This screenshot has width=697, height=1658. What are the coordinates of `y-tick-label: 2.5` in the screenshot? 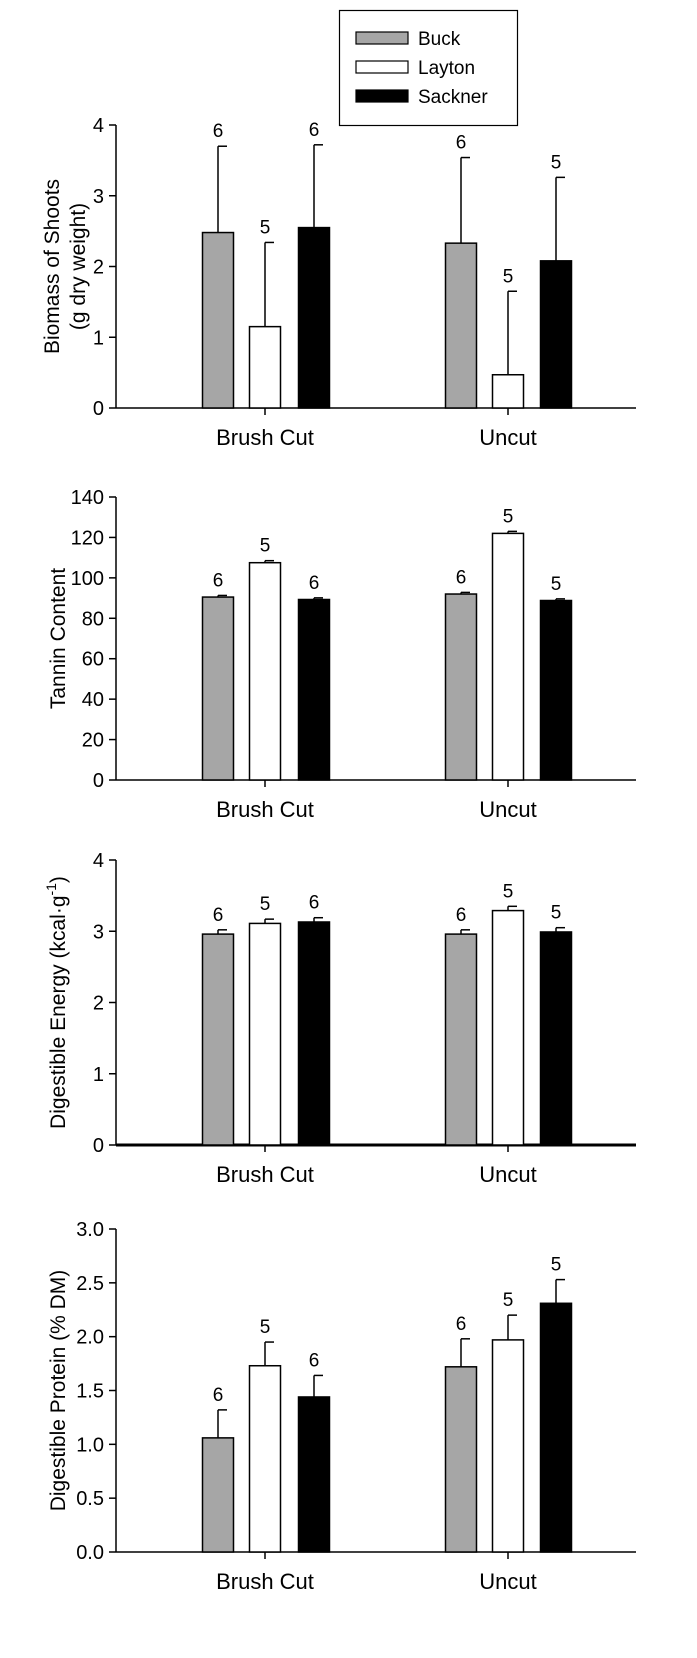 It's located at (90, 1284).